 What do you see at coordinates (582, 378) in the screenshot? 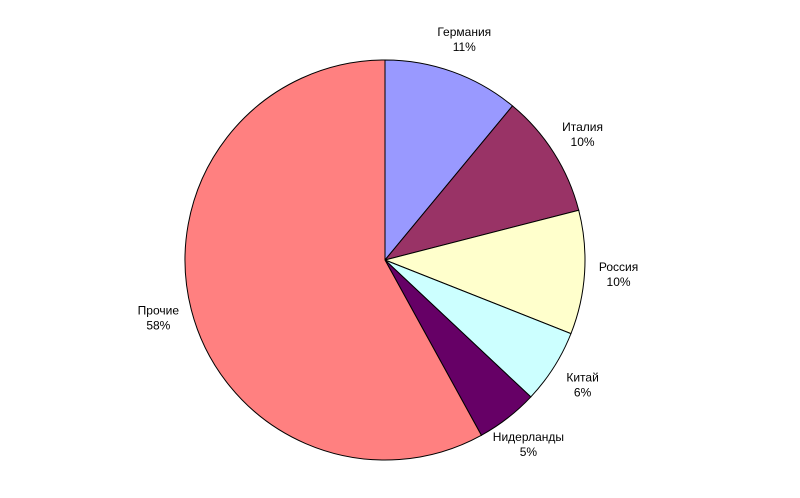
I see `slice-category-label: Китай` at bounding box center [582, 378].